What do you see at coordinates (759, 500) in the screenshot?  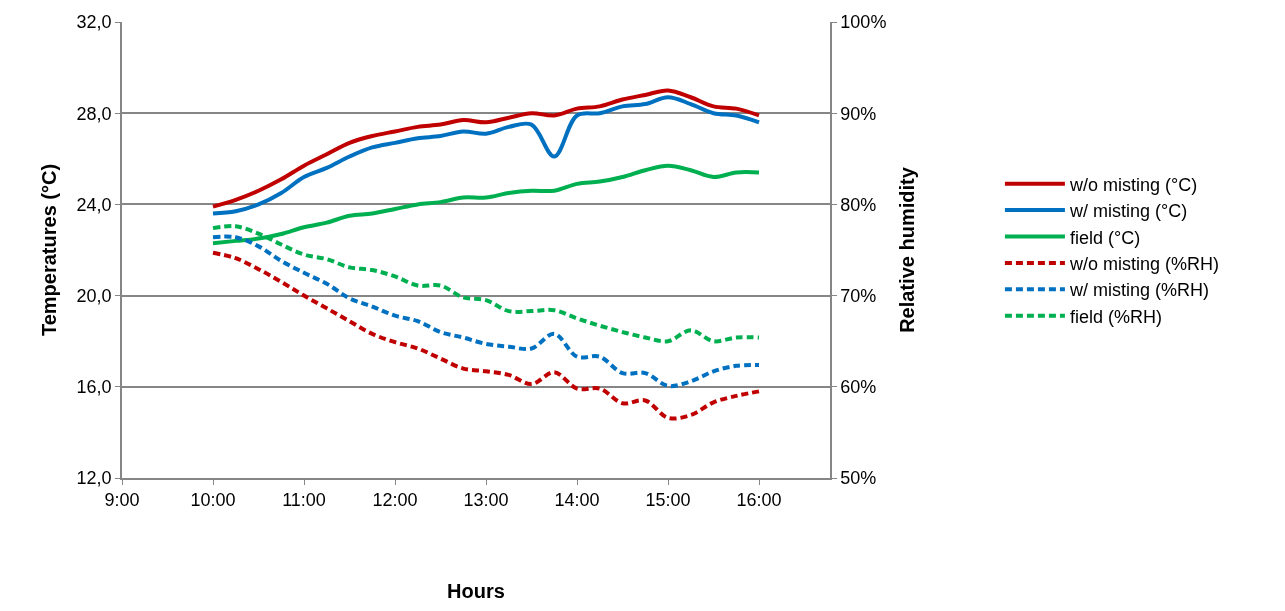 I see `x-tick-label: 16:00` at bounding box center [759, 500].